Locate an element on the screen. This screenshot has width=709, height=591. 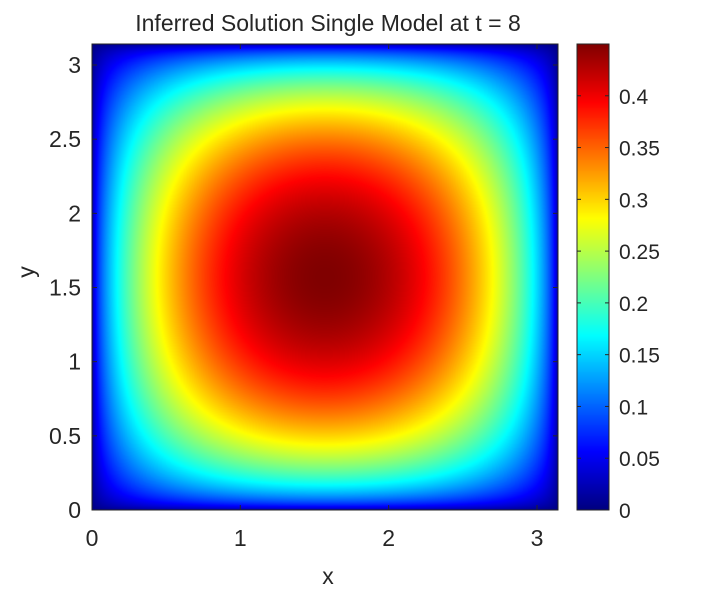
colorbar-tick-label: 0.25 is located at coordinates (639, 252).